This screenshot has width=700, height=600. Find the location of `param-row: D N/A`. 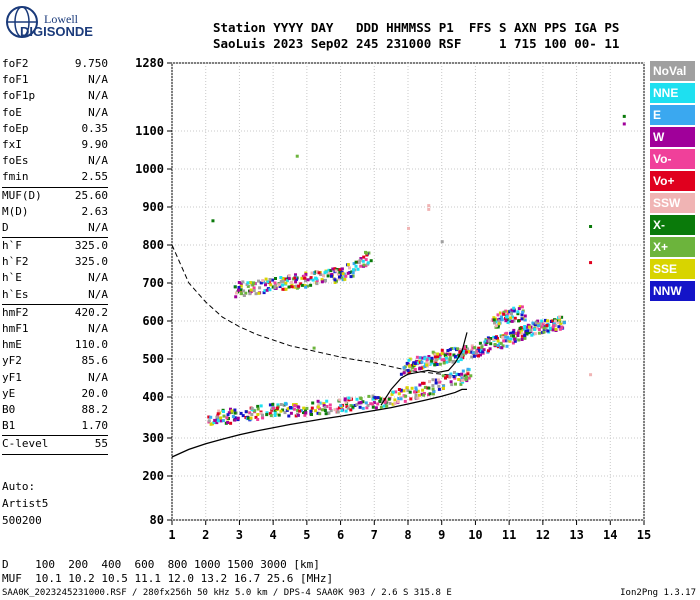

param-row: D N/A is located at coordinates (55, 228).